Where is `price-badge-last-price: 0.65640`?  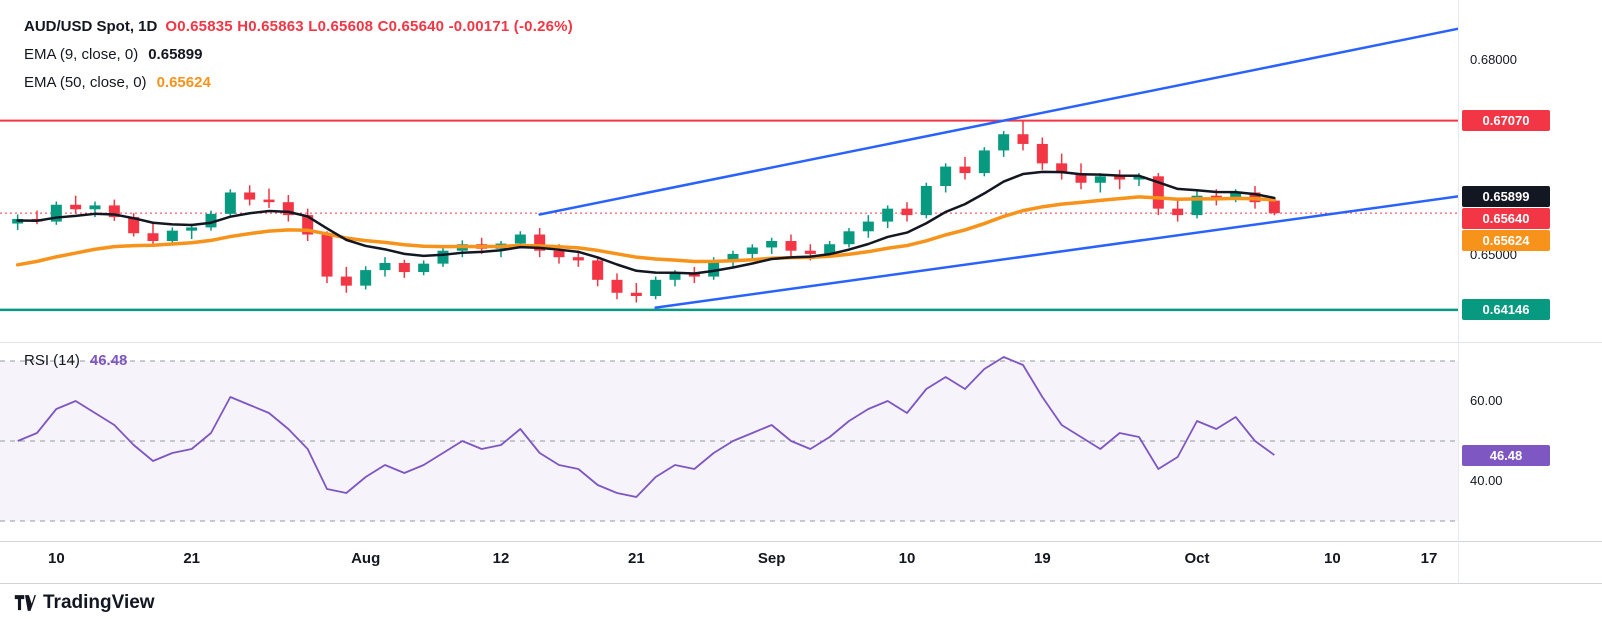
price-badge-last-price: 0.65640 is located at coordinates (1506, 218).